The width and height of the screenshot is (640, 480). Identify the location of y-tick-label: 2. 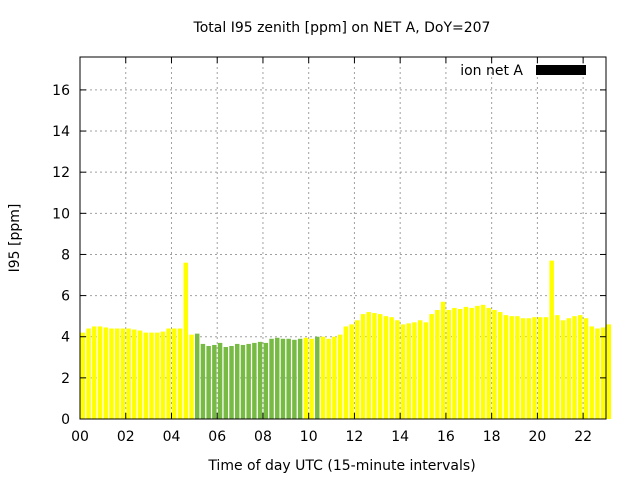
(65, 379).